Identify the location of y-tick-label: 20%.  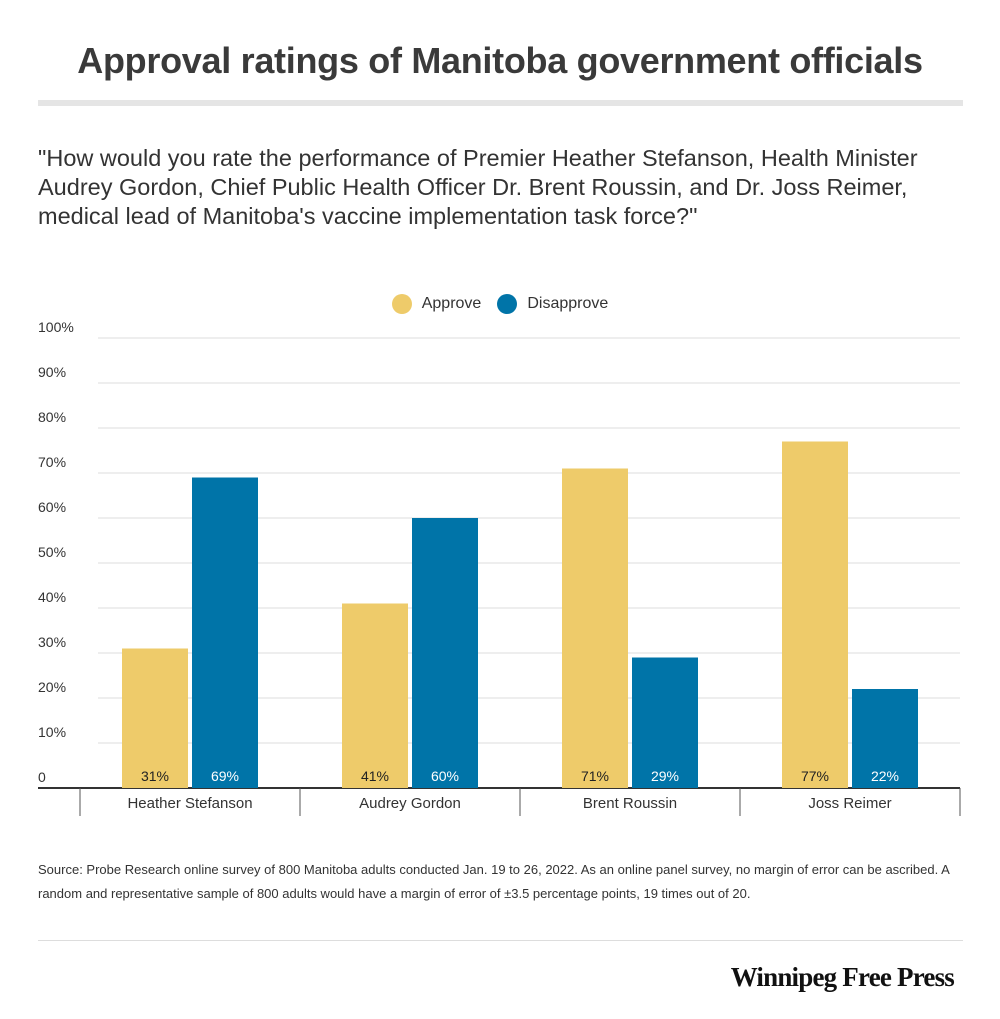
(52, 687).